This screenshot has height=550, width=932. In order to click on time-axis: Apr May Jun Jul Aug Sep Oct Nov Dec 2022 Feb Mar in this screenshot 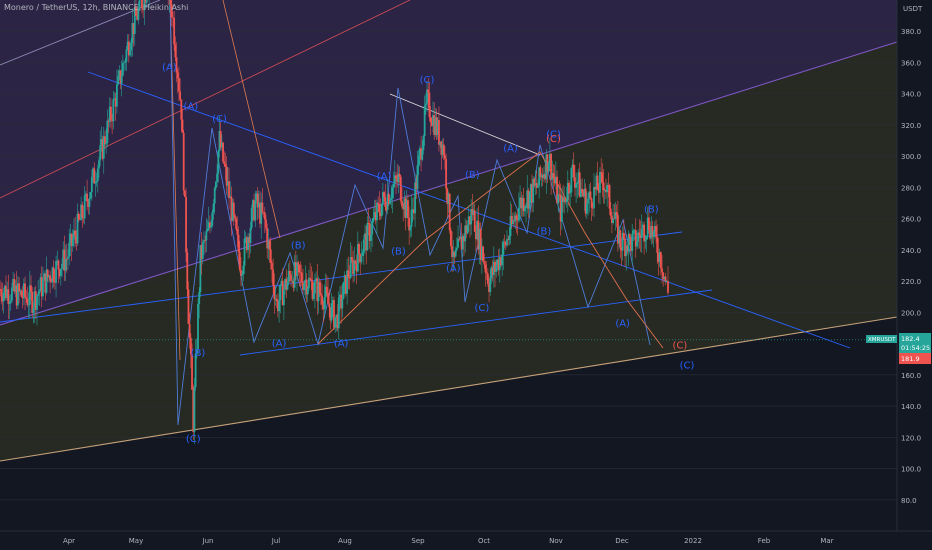, I will do `click(466, 540)`.